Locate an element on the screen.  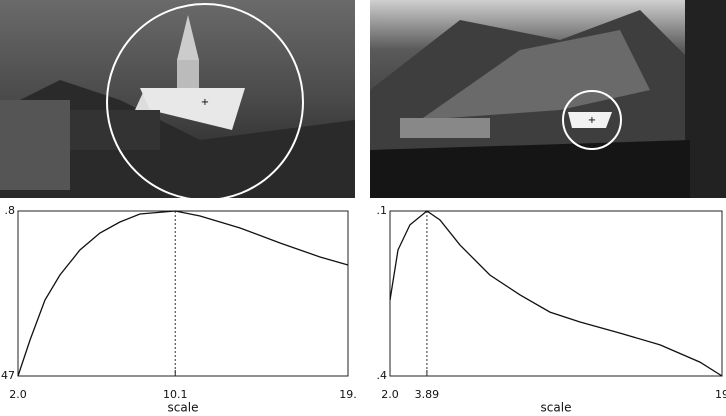
y-tick-label: .1 is located at coordinates (382, 210).